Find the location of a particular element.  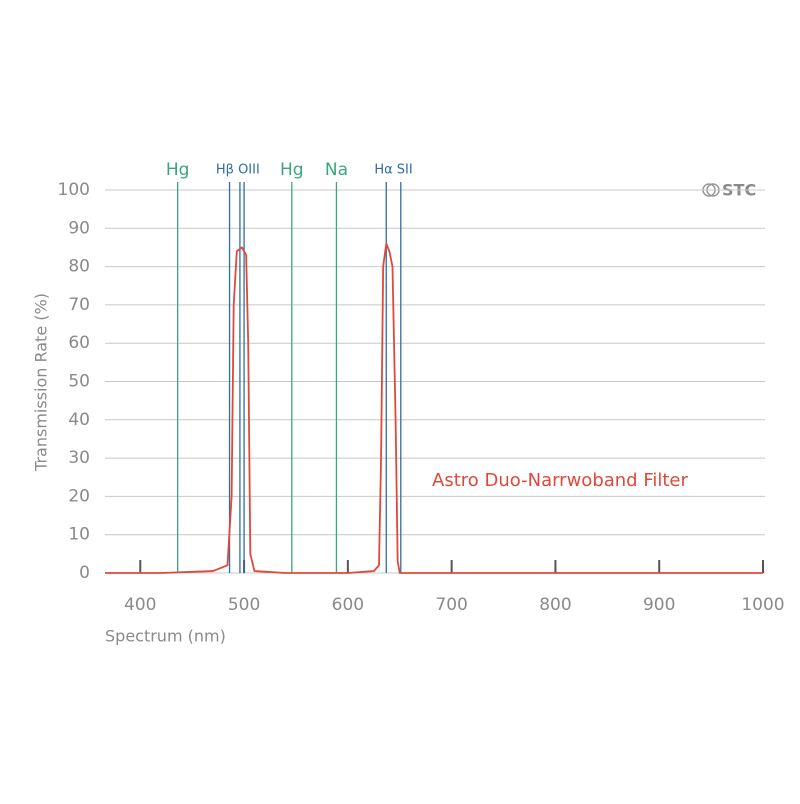

y-tick-label: 80 is located at coordinates (79, 267).